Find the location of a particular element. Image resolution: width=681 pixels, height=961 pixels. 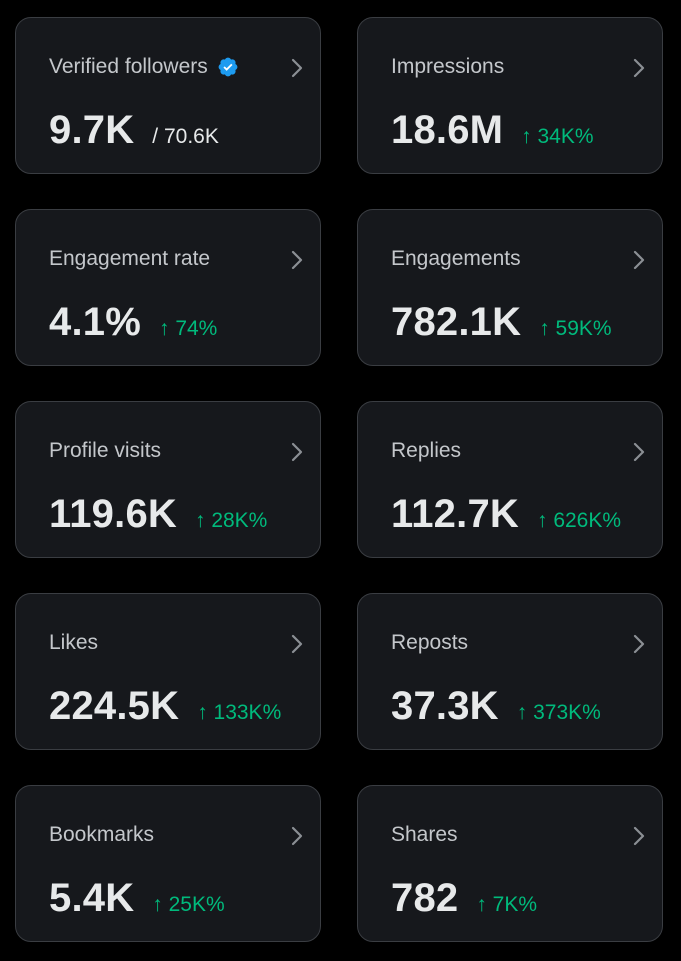

card-label: Verified followers is located at coordinates (128, 66).